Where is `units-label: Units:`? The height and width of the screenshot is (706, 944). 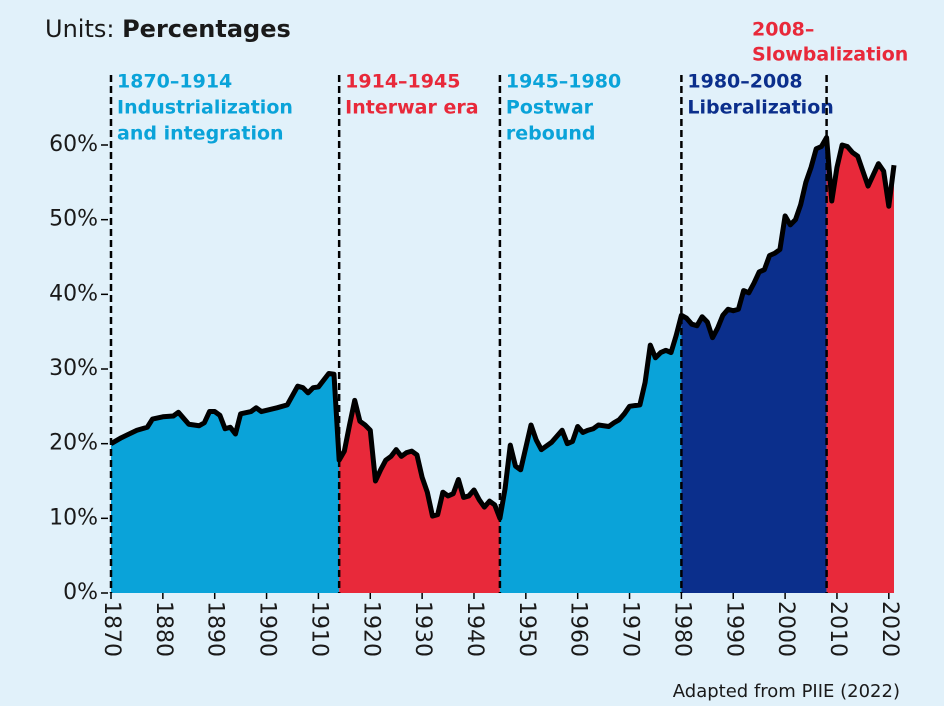 units-label: Units: is located at coordinates (79, 29).